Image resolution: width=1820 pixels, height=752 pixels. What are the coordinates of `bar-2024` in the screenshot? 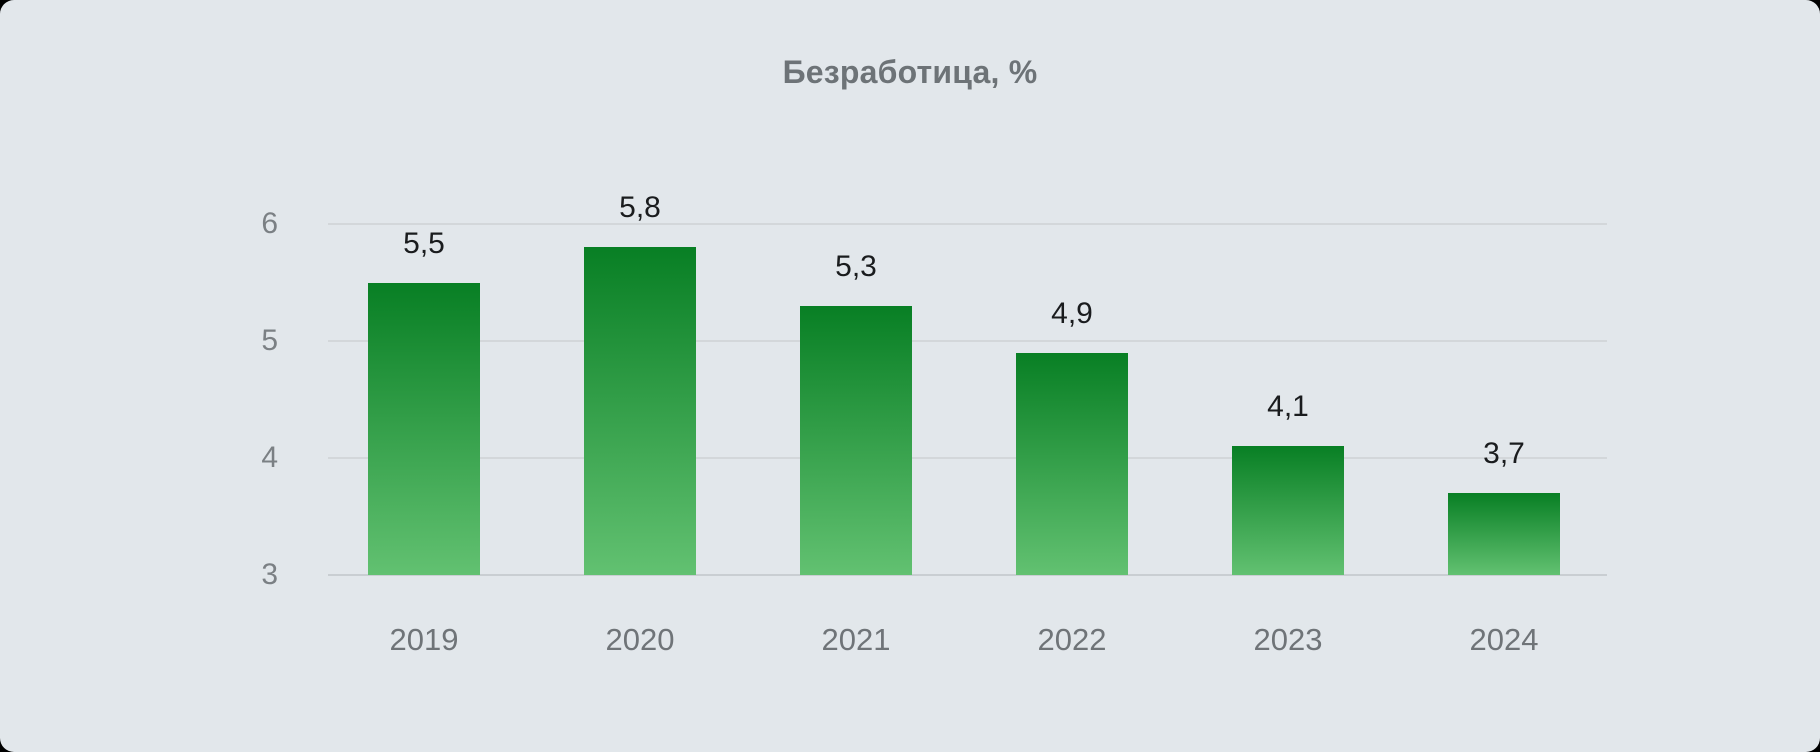 It's located at (1504, 534).